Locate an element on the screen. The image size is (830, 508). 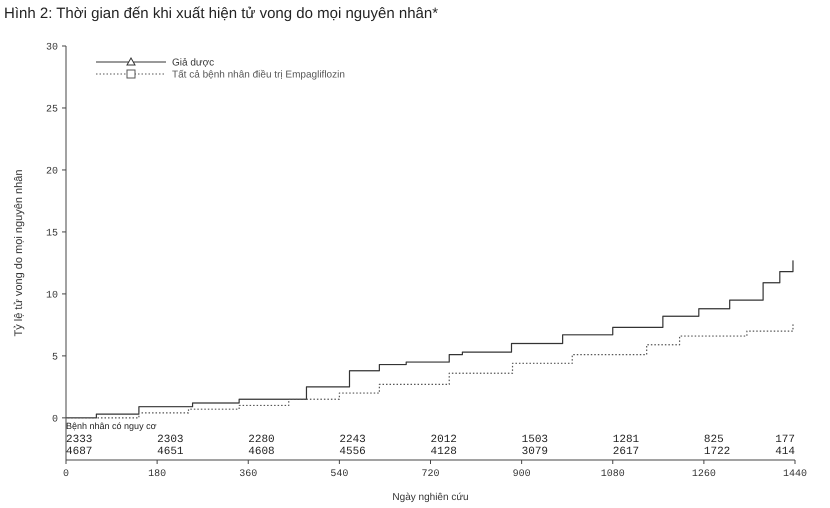
y-axis-title: Tỷ lệ tử vong do mọi nguyên nhân is located at coordinates (19, 253).